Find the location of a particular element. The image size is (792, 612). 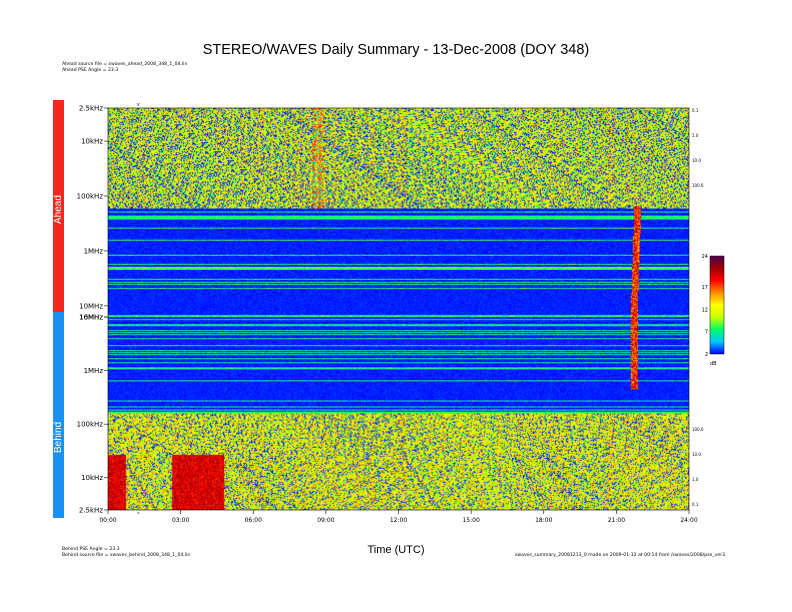

y-tick-label: 16MHz is located at coordinates (91, 318).